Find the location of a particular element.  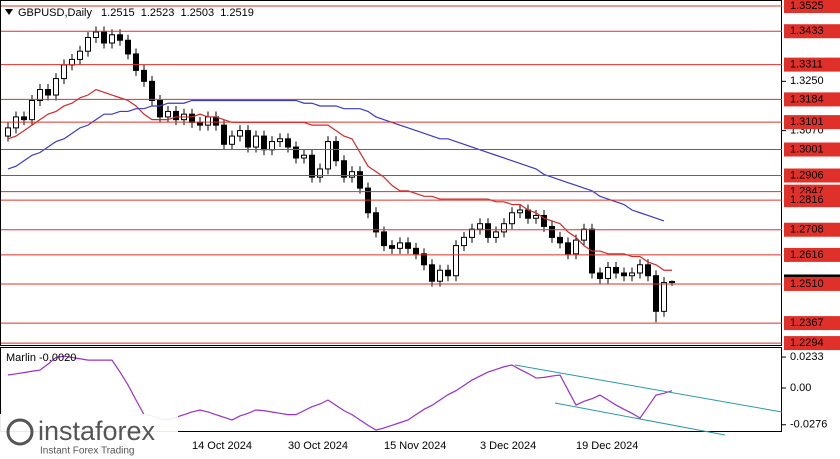

level-label: 1.2906 is located at coordinates (807, 175).